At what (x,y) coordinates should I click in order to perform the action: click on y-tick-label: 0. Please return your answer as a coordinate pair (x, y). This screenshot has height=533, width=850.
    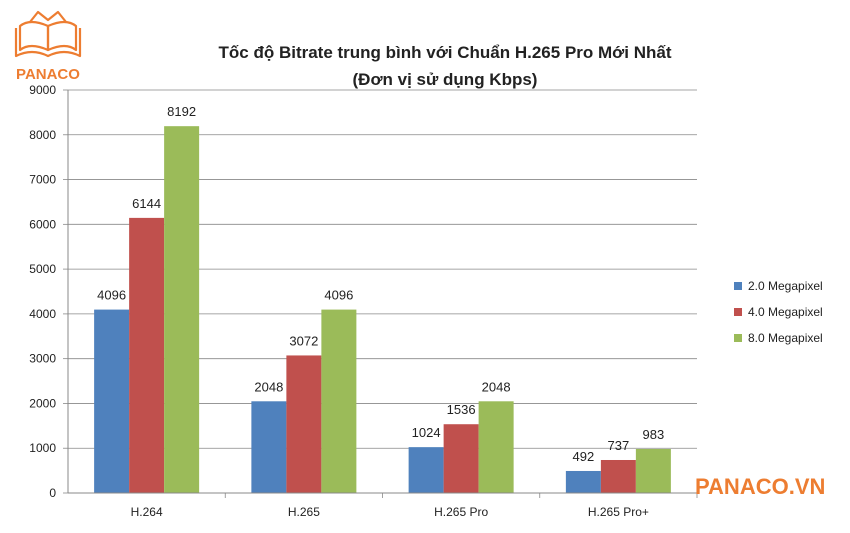
    Looking at the image, I should click on (52, 493).